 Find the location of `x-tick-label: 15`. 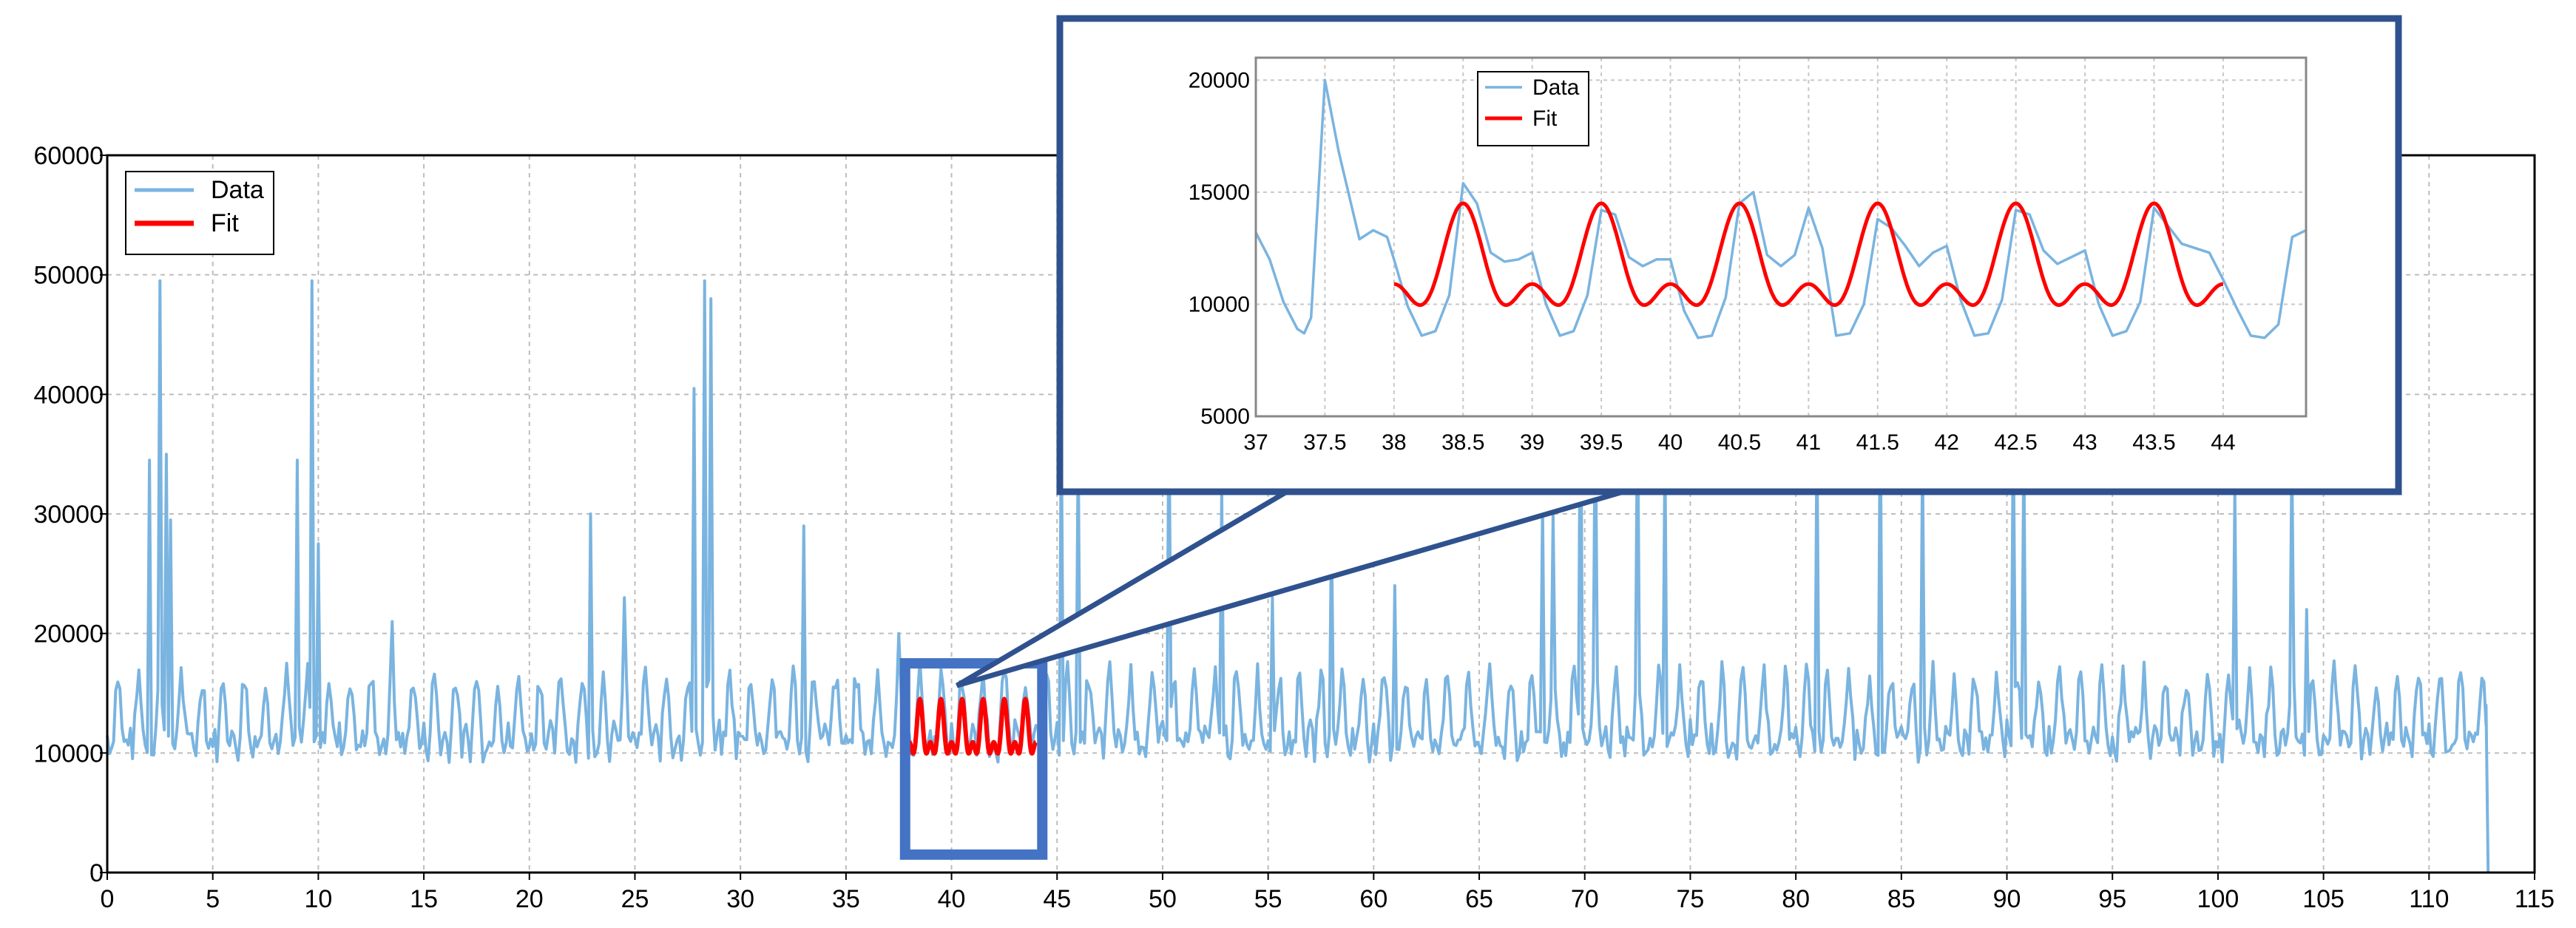

x-tick-label: 15 is located at coordinates (424, 899).